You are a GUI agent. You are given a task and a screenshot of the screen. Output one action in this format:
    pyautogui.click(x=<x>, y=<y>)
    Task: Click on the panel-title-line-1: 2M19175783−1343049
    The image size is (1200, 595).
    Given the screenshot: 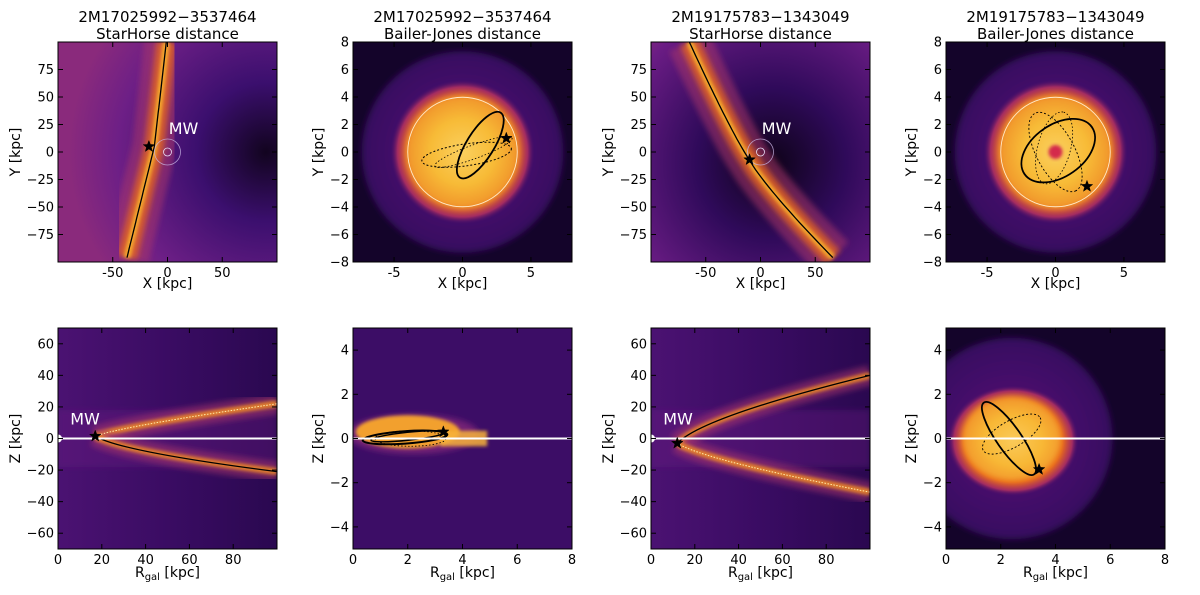 What is the action you would take?
    pyautogui.click(x=760, y=17)
    